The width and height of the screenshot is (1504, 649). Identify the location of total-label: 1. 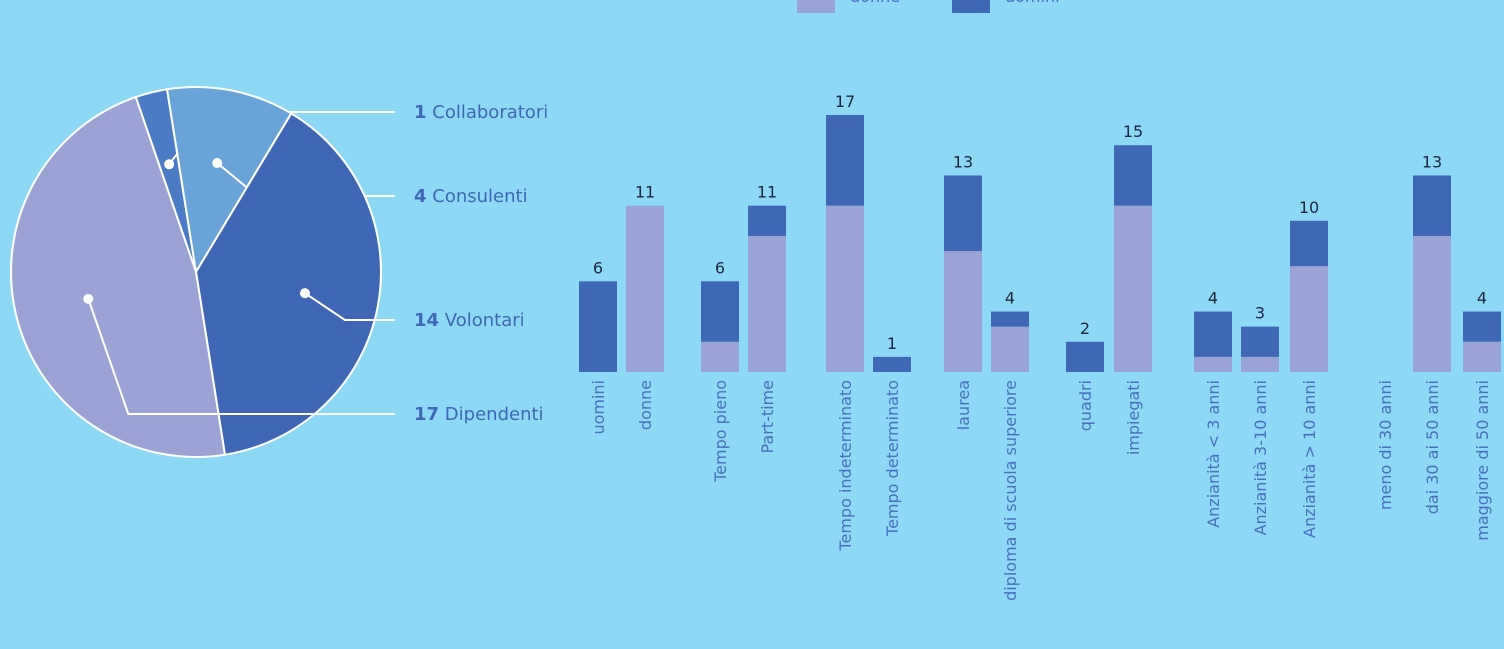
(892, 343).